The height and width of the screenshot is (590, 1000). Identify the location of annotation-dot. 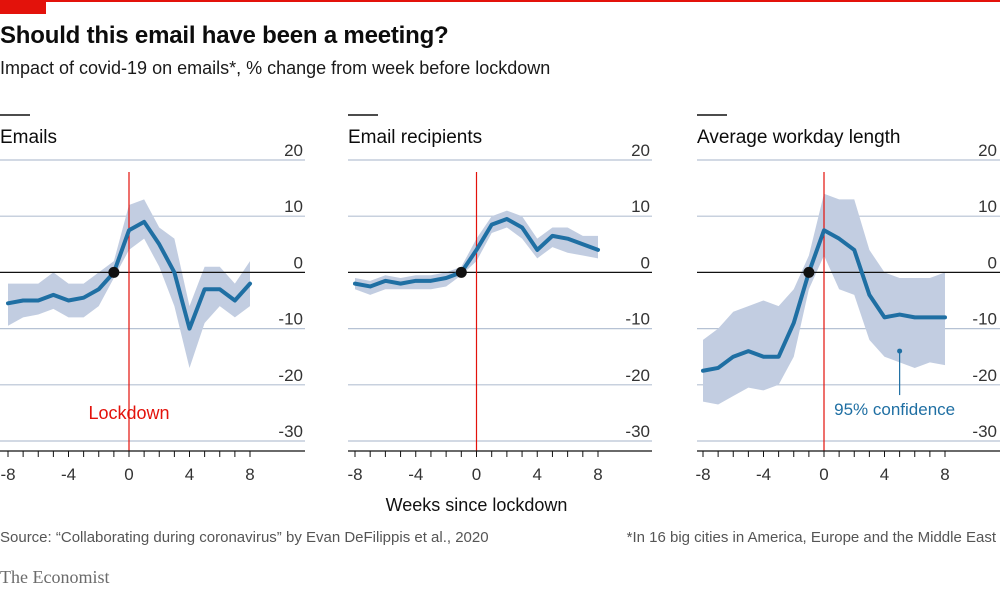
(900, 351).